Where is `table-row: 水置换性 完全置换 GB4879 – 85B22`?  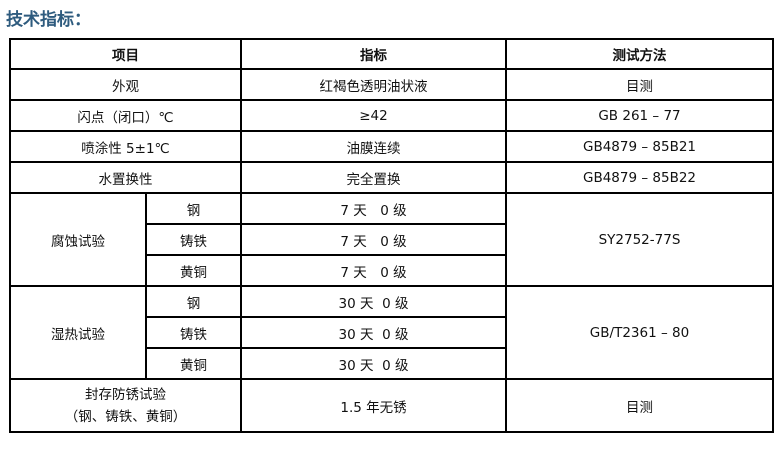 table-row: 水置换性 完全置换 GB4879 – 85B22 is located at coordinates (391, 177).